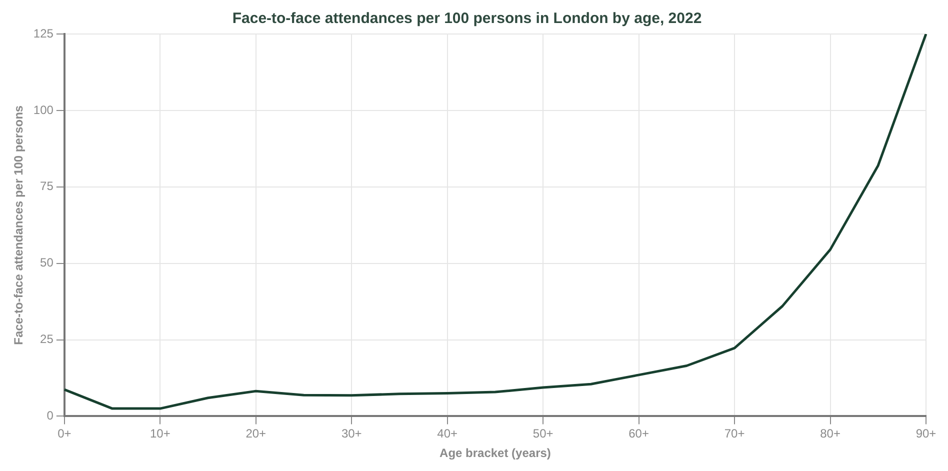 This screenshot has height=471, width=948. I want to click on y-tick-label: 125, so click(43, 33).